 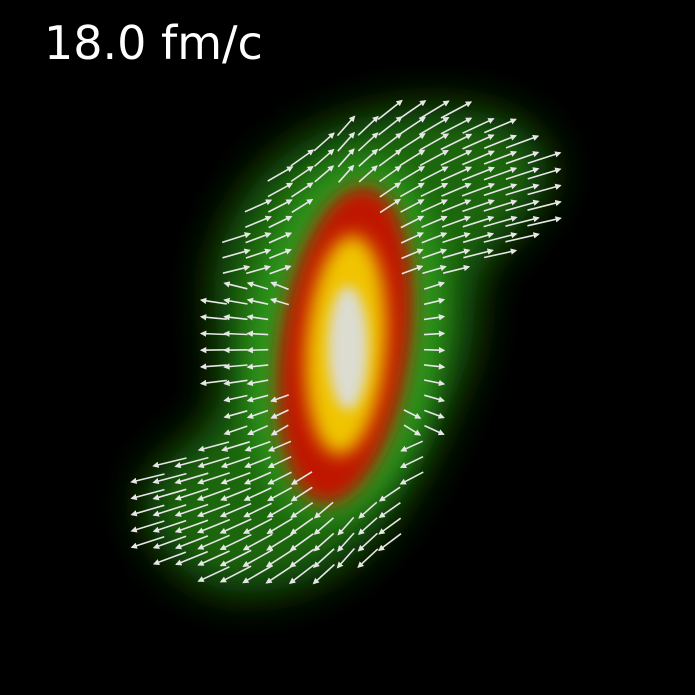 I want to click on time-label: 18.0 fm/c, so click(x=153, y=43).